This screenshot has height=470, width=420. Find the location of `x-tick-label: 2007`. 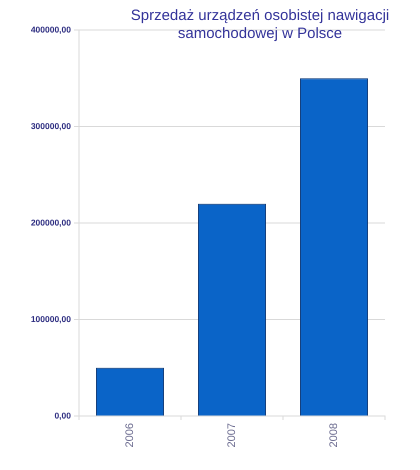

x-tick-label: 2007 is located at coordinates (232, 435).